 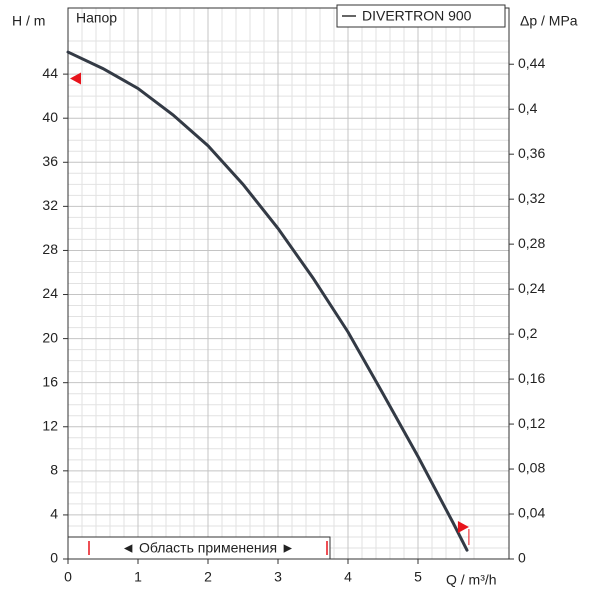 I want to click on y2-tick-label: 0,04, so click(x=531, y=513).